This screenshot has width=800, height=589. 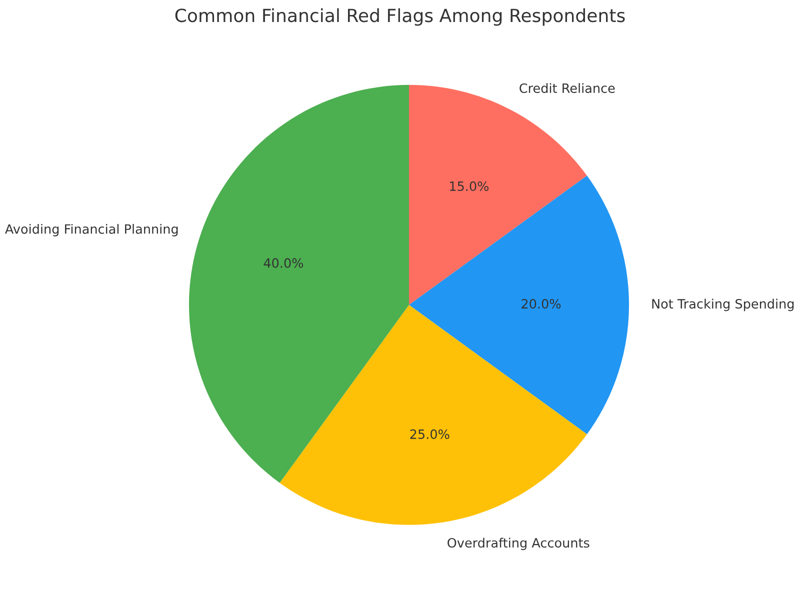 What do you see at coordinates (430, 434) in the screenshot?
I see `data-label: 25.0%` at bounding box center [430, 434].